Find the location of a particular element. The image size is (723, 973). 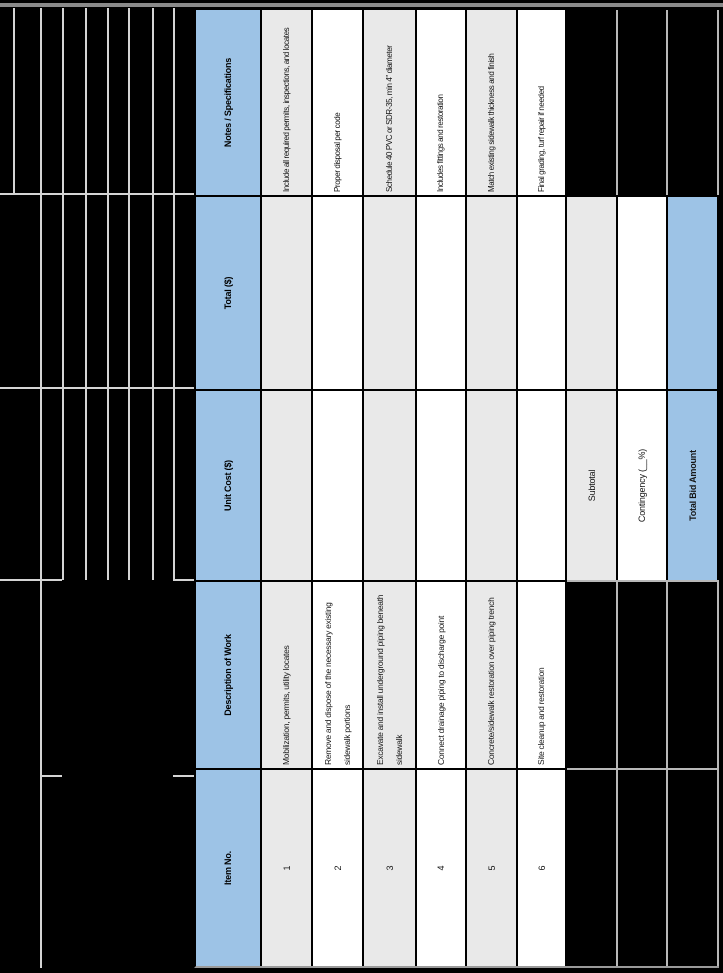

item-no-cell: 5 is located at coordinates (492, 867).